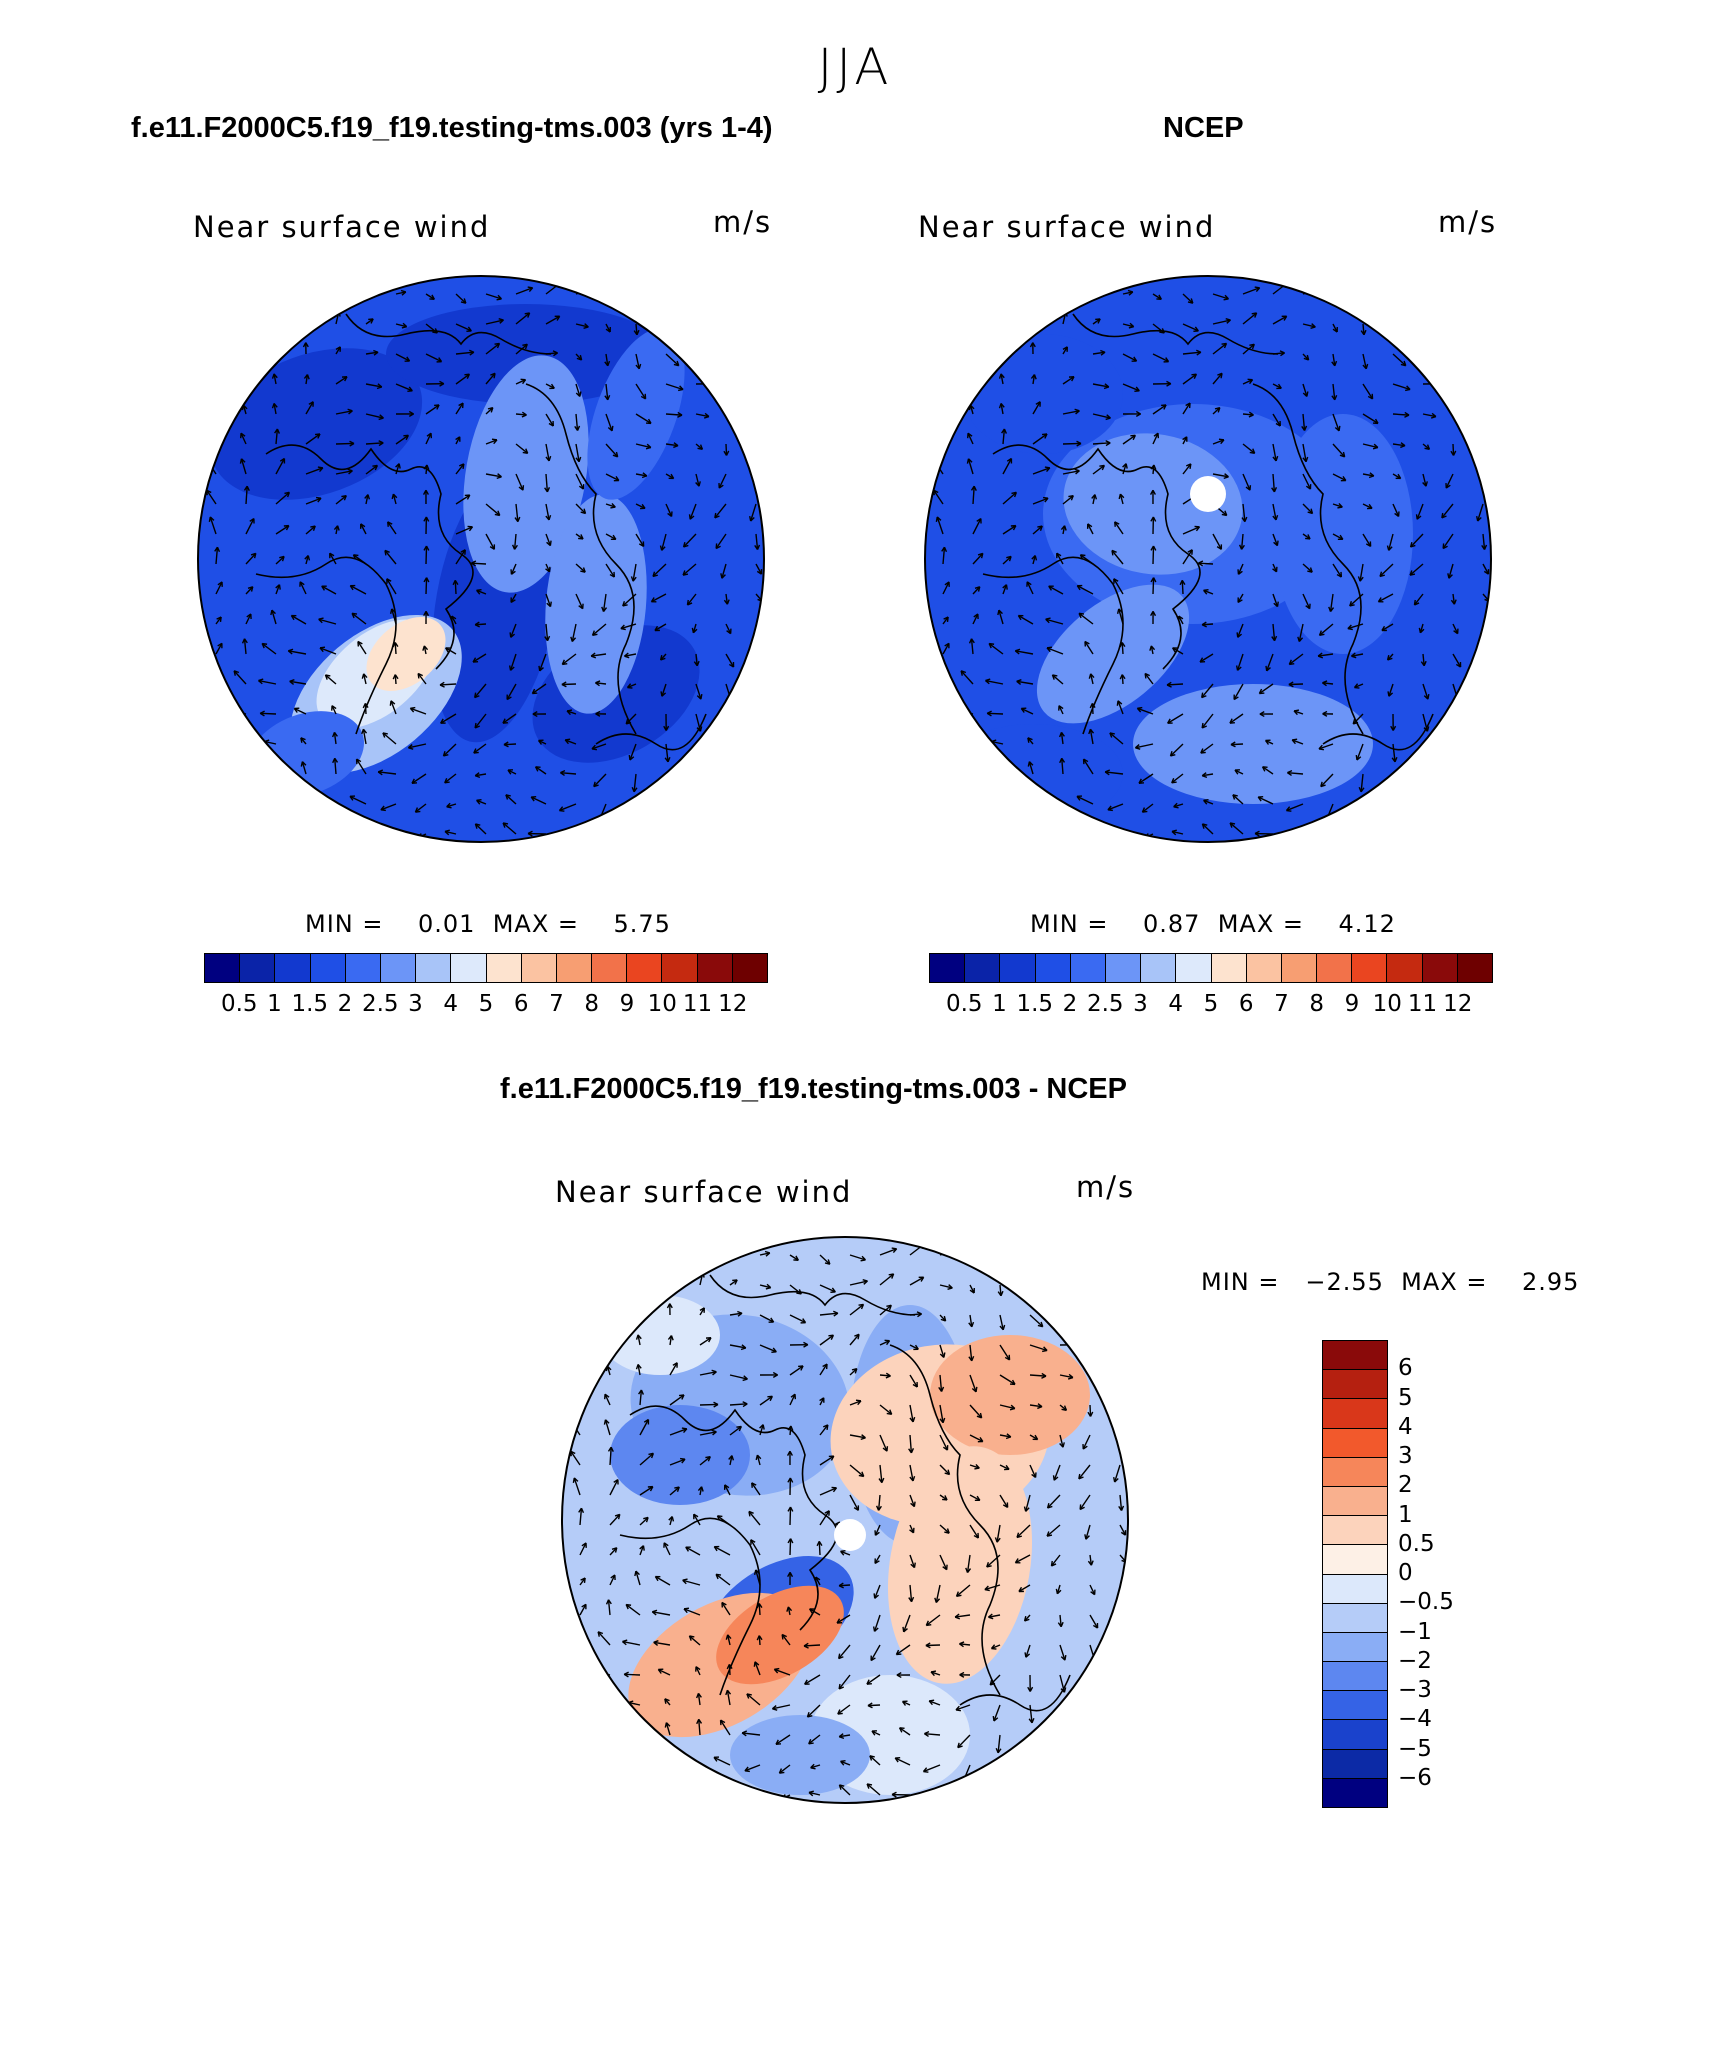  What do you see at coordinates (1415, 1660) in the screenshot?
I see `colorbar-tick-label: −2` at bounding box center [1415, 1660].